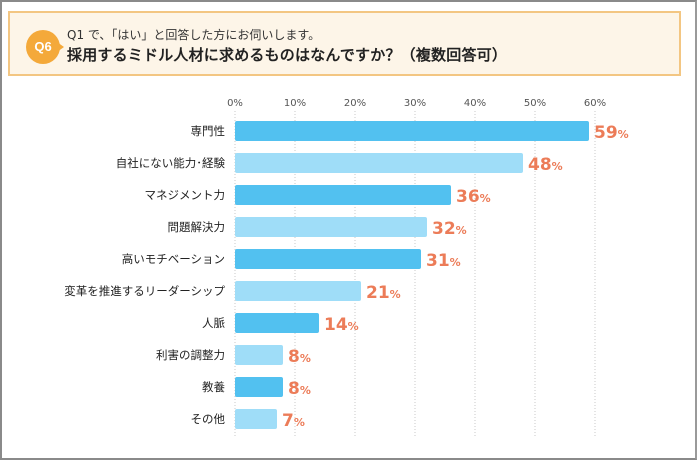  What do you see at coordinates (235, 103) in the screenshot?
I see `x-tick-label: 0%` at bounding box center [235, 103].